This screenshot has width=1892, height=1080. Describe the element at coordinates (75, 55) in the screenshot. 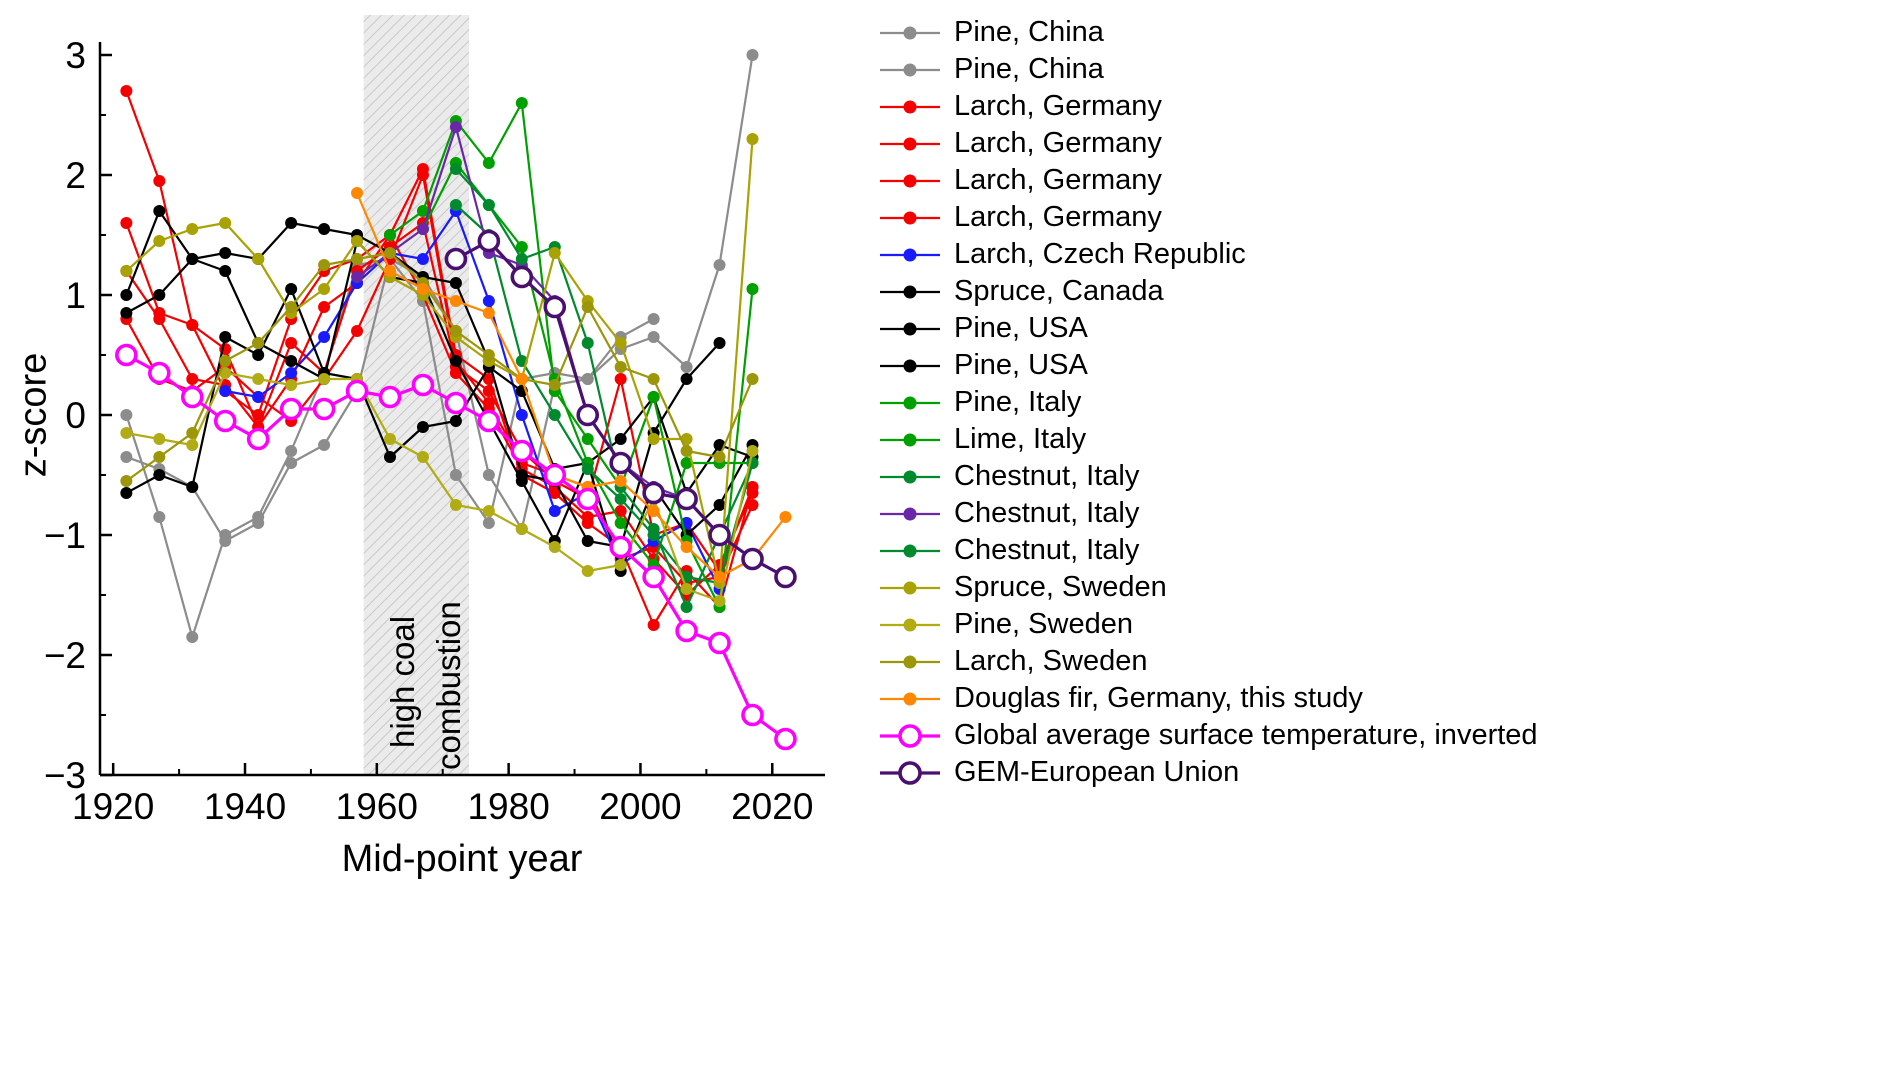

I see `y-tick-label: 3` at that location.